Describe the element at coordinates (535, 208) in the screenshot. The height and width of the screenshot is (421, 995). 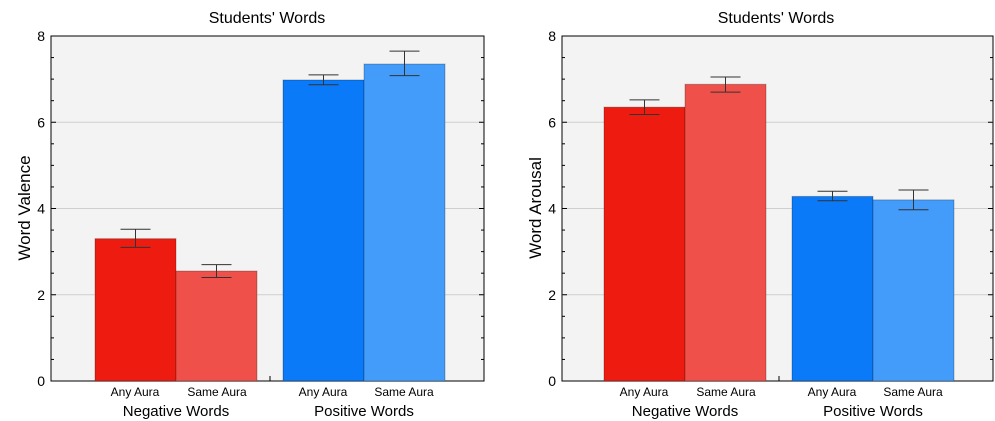
I see `y-axis-label-right: Word Arousal` at that location.